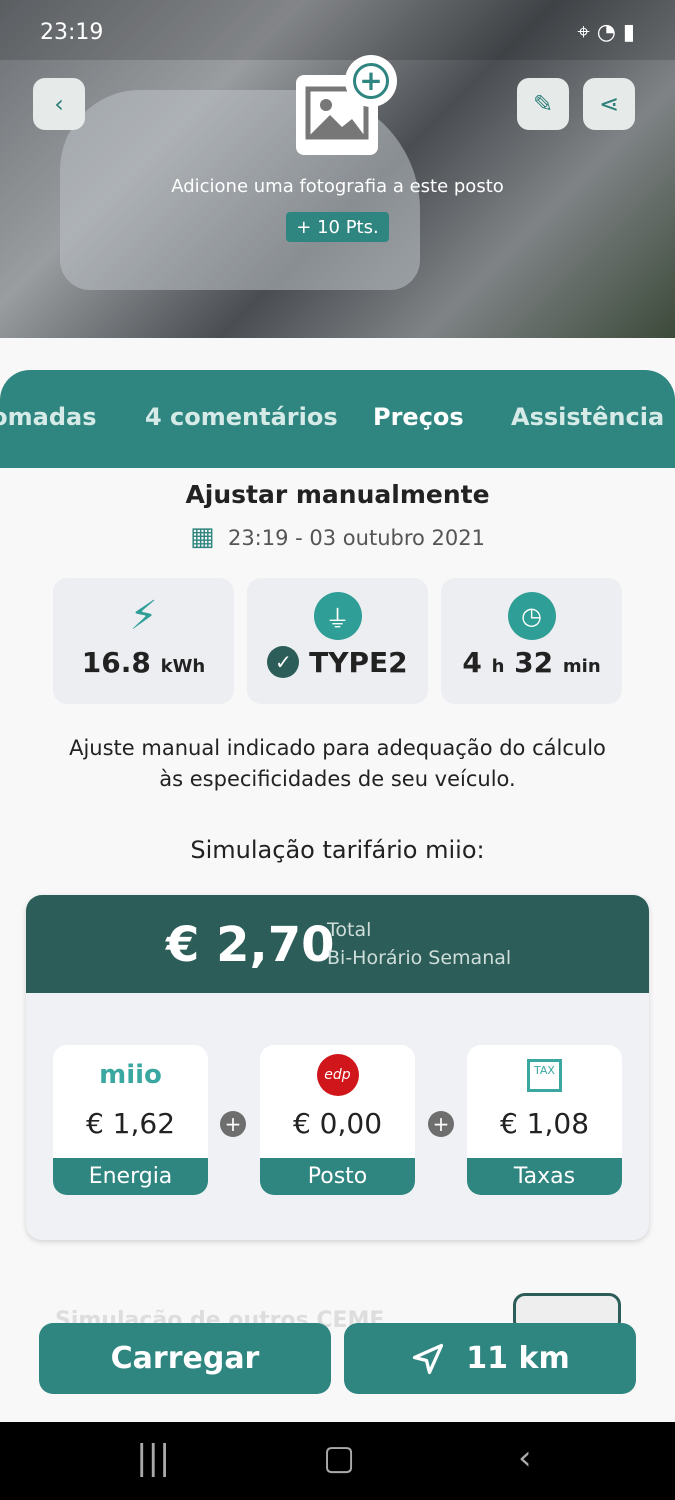  I want to click on station-cost: € 0,00, so click(337, 1123).